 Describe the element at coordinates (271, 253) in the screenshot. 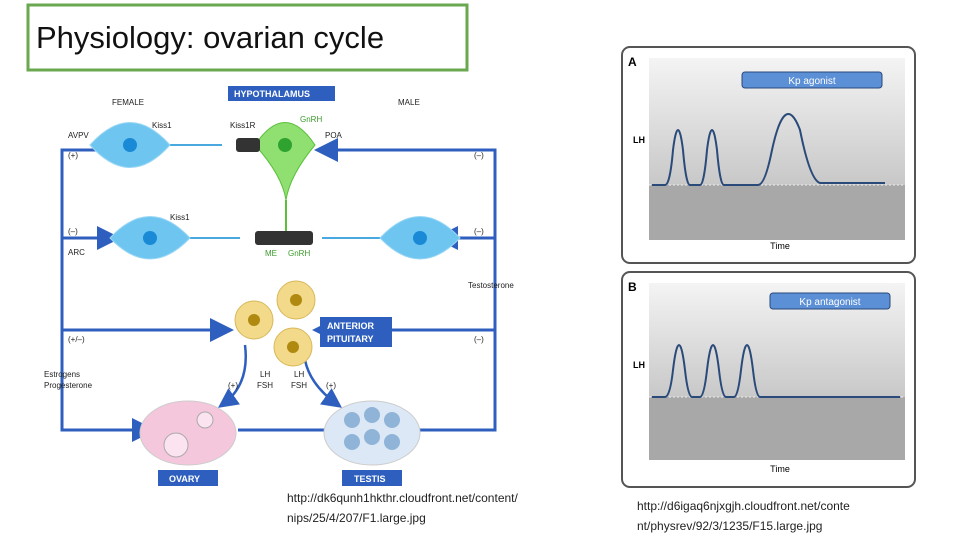

I see `label: ME` at that location.